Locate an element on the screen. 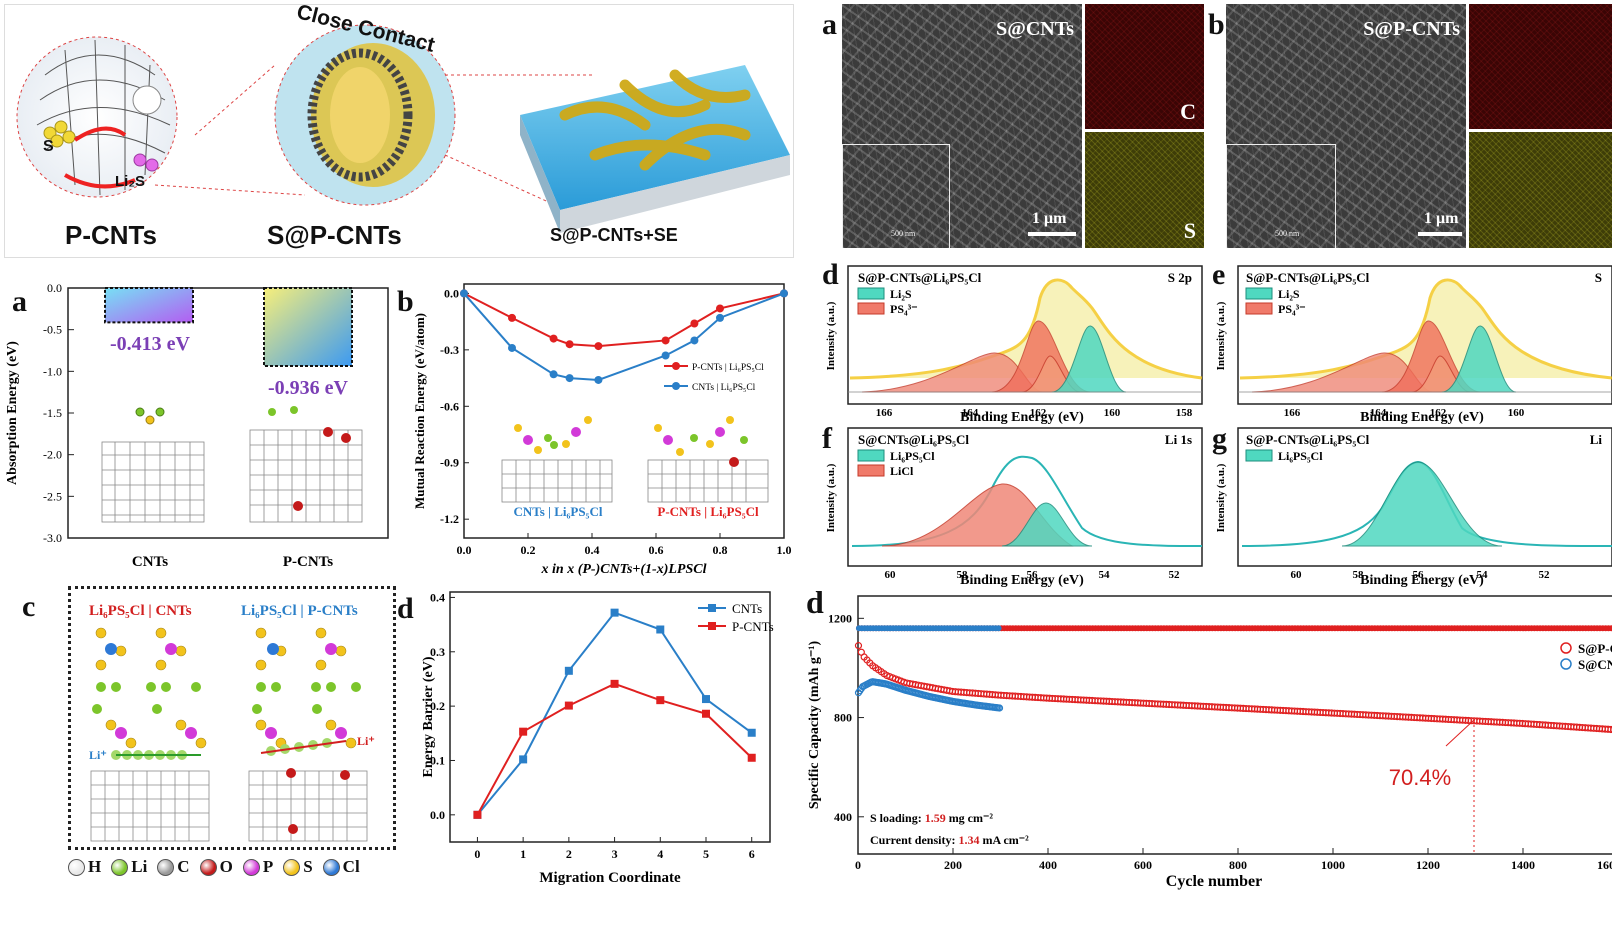 This screenshot has height=935, width=1612. atom-legend-item: C is located at coordinates (173, 867).